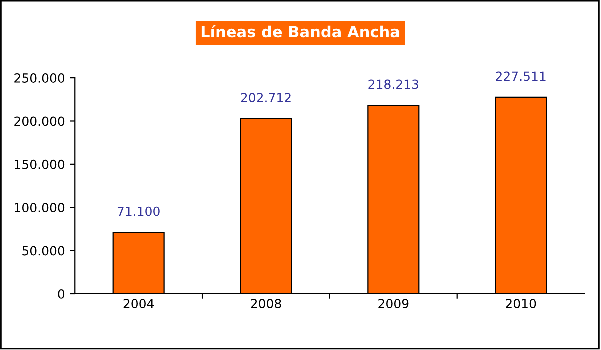  What do you see at coordinates (521, 304) in the screenshot?
I see `x-tick-label: 2010` at bounding box center [521, 304].